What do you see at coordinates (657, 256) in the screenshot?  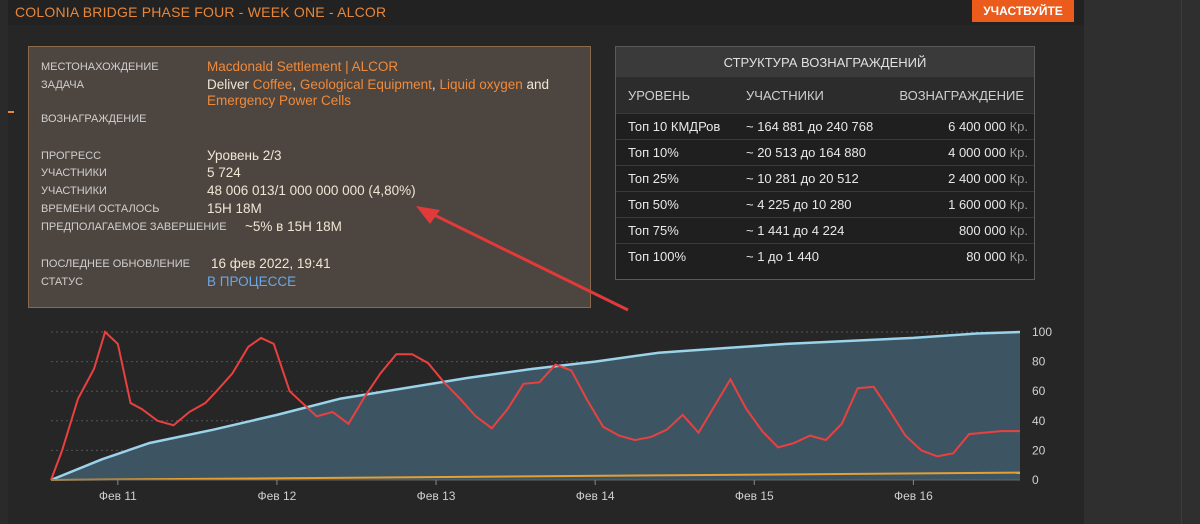 I see `row-level: Топ 100%` at bounding box center [657, 256].